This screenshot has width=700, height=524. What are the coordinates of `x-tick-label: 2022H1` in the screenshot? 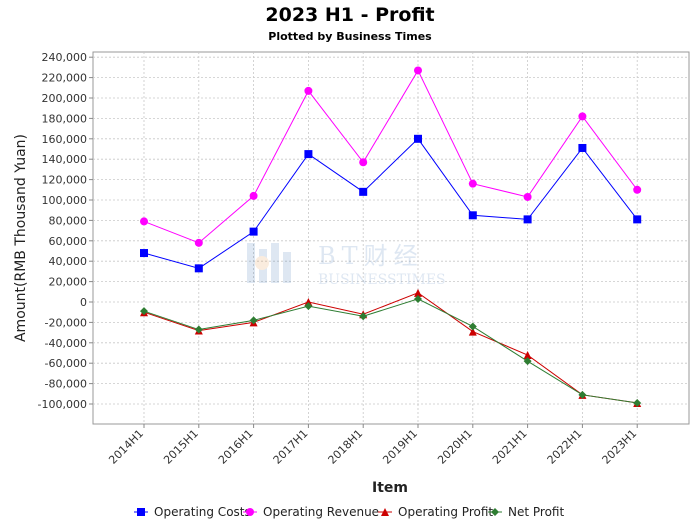 It's located at (565, 447).